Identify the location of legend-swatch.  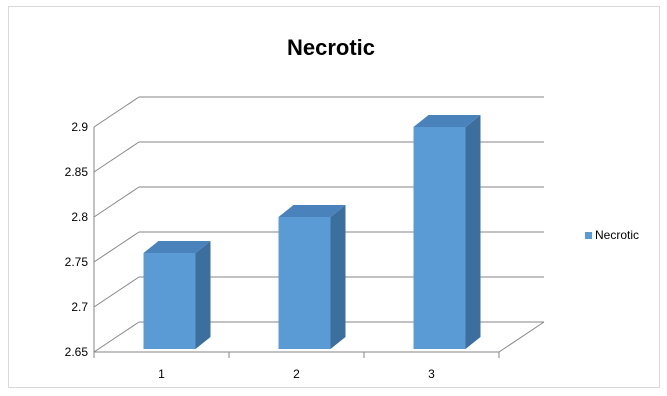
(588, 235).